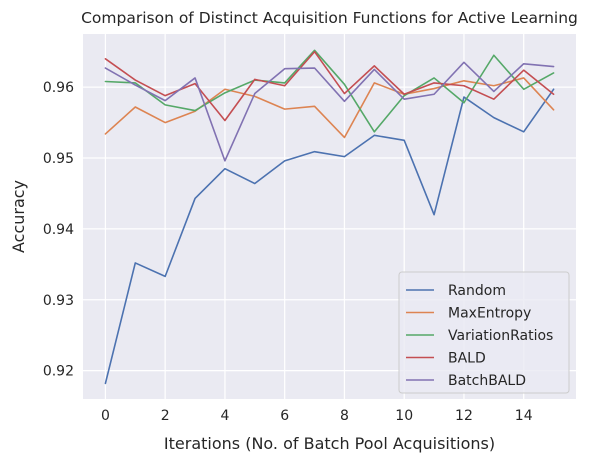  Describe the element at coordinates (58, 159) in the screenshot. I see `y-tick-label: 0.95` at that location.